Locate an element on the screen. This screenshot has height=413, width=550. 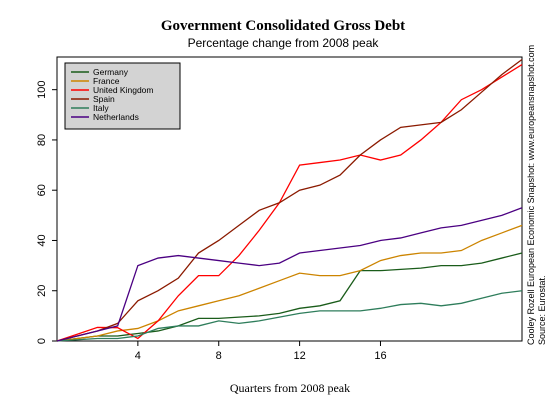
x-tick-label: 16 is located at coordinates (380, 356).